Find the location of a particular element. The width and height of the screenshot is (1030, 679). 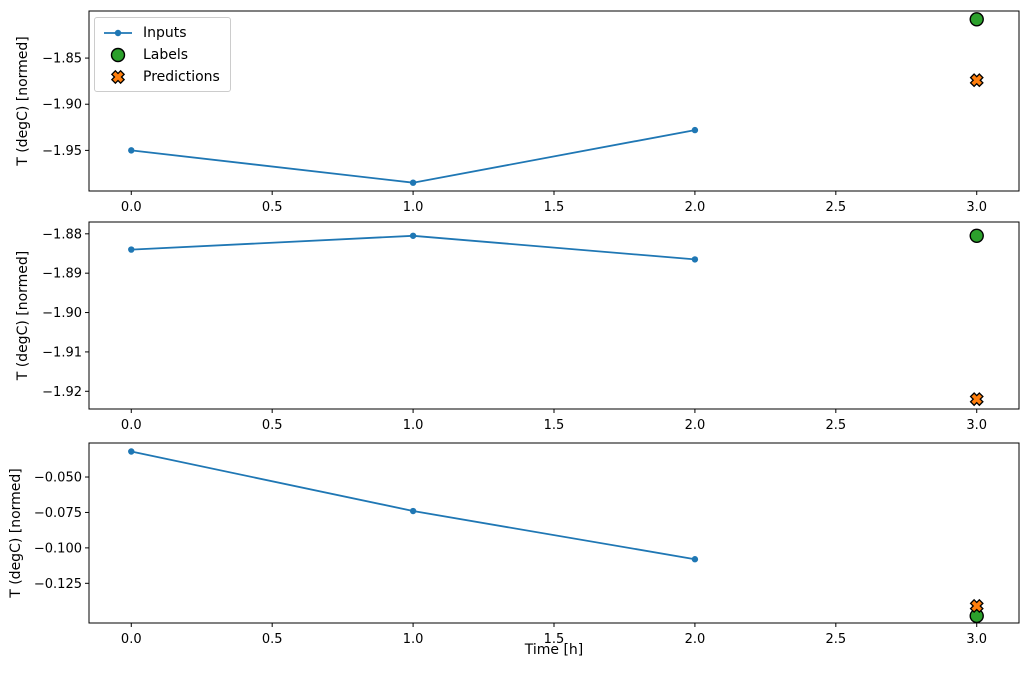

legend-item-labels: Labels is located at coordinates (161, 54).